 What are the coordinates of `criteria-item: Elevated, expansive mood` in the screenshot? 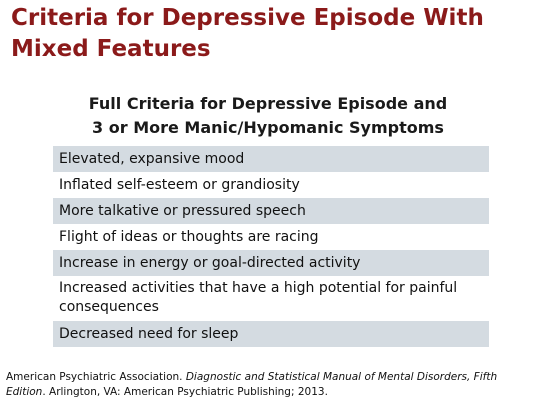 It's located at (271, 159).